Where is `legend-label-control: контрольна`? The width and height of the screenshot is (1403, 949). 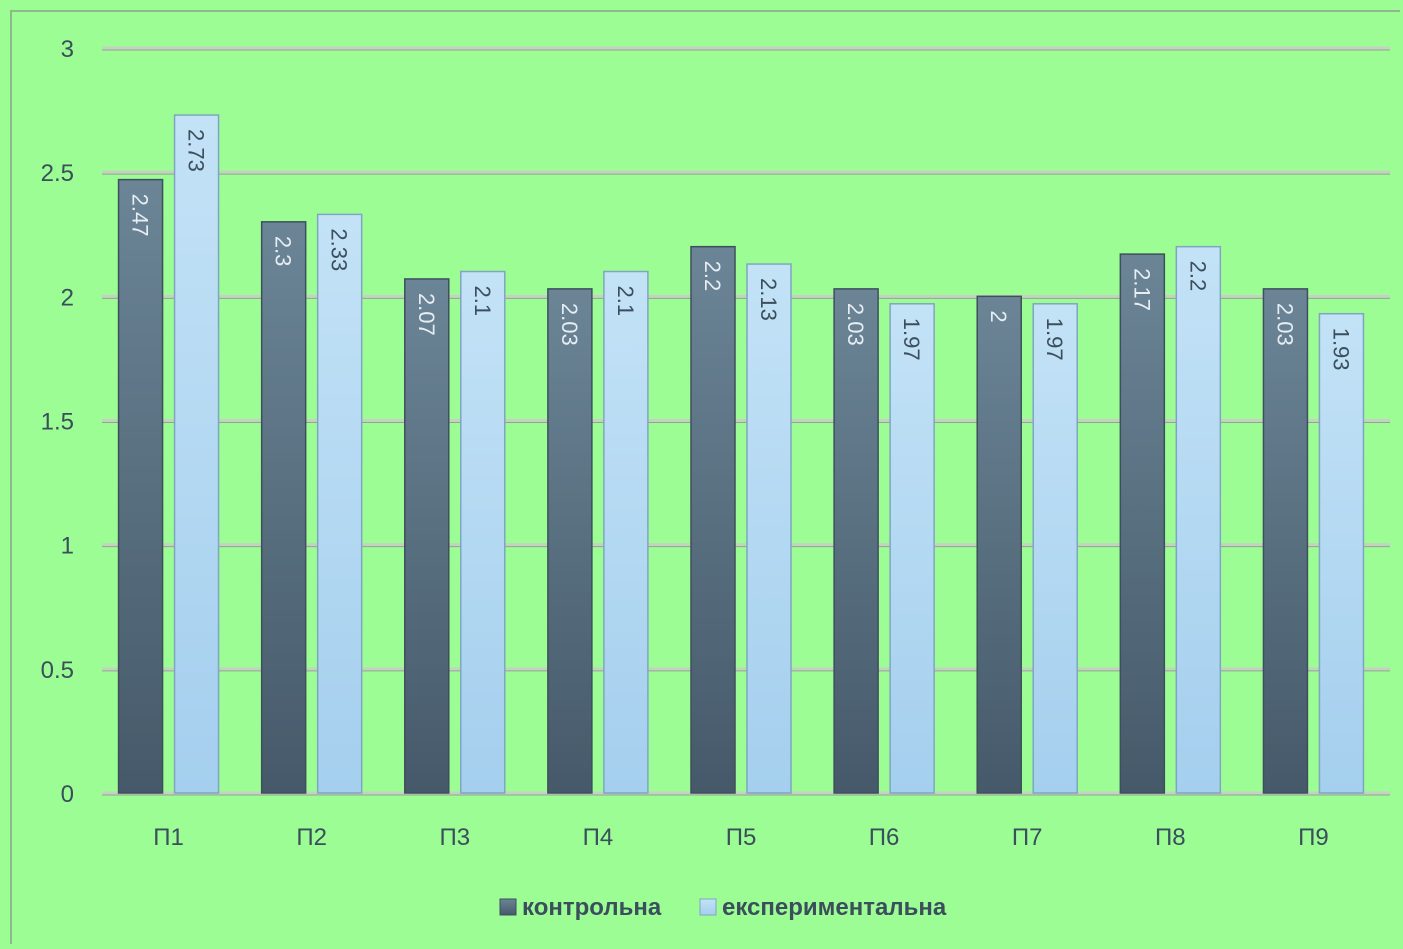
legend-label-control: контрольна is located at coordinates (592, 907).